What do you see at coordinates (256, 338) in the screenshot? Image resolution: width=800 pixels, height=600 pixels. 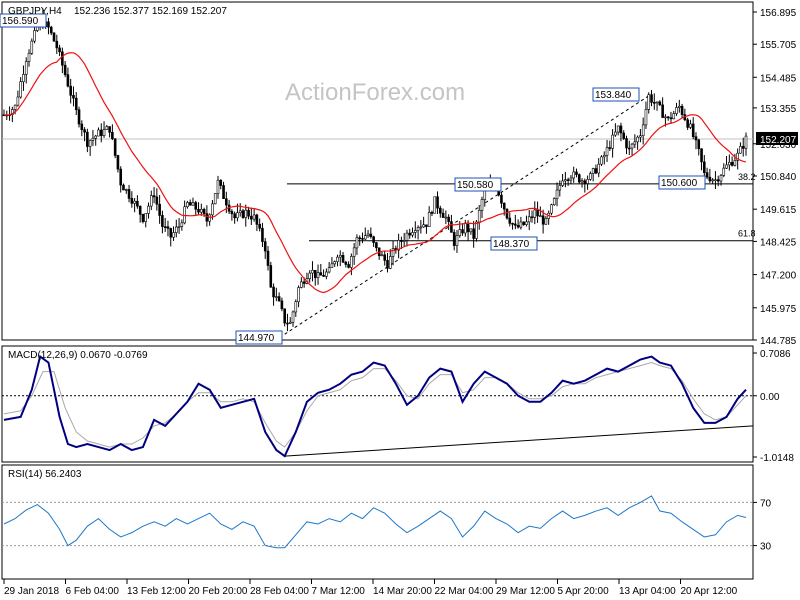 I see `low-label: 144.970` at bounding box center [256, 338].